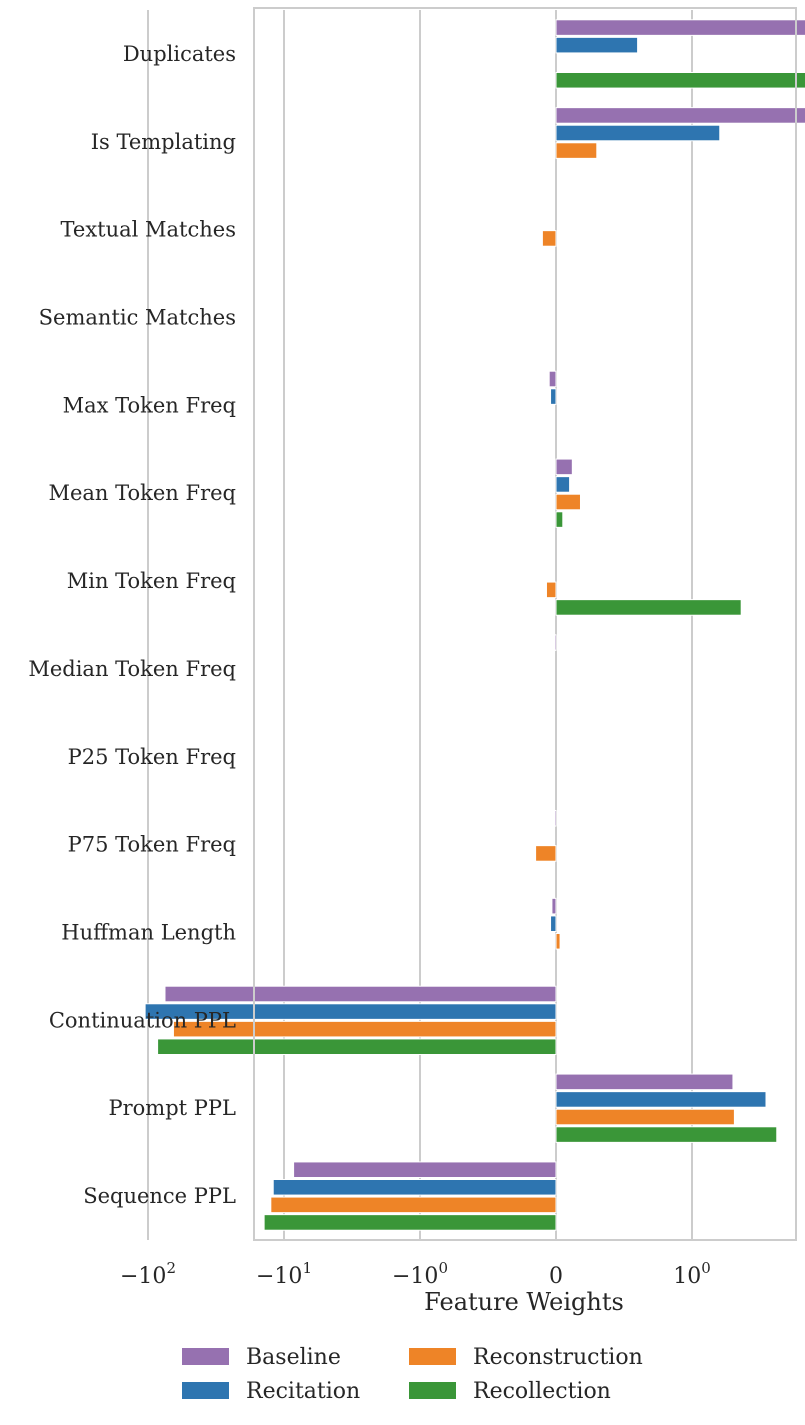 This screenshot has width=805, height=1425. What do you see at coordinates (360, 994) in the screenshot?
I see `bar-baseline-continuation-ppl` at bounding box center [360, 994].